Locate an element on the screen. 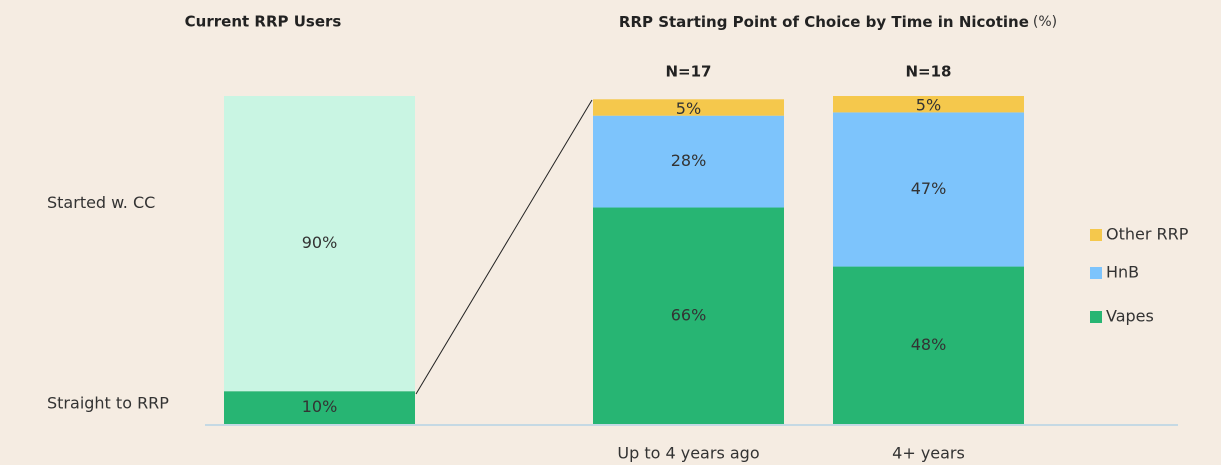 Image resolution: width=1221 pixels, height=465 pixels. segment-name: Started w. CC is located at coordinates (101, 202).